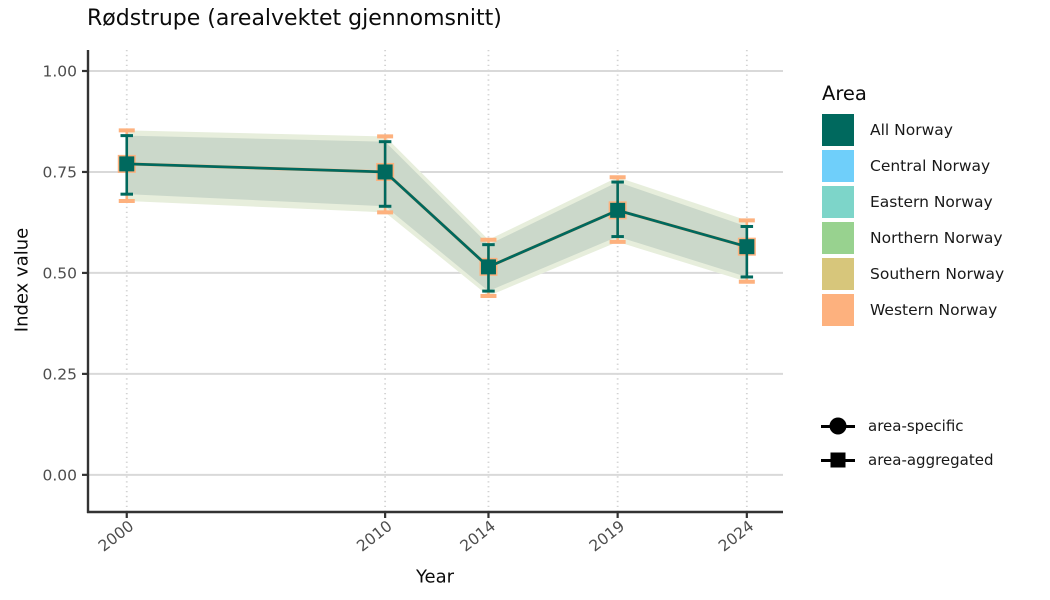 This screenshot has height=600, width=1050. Describe the element at coordinates (59, 273) in the screenshot. I see `y-tick-label: 0.50` at that location.